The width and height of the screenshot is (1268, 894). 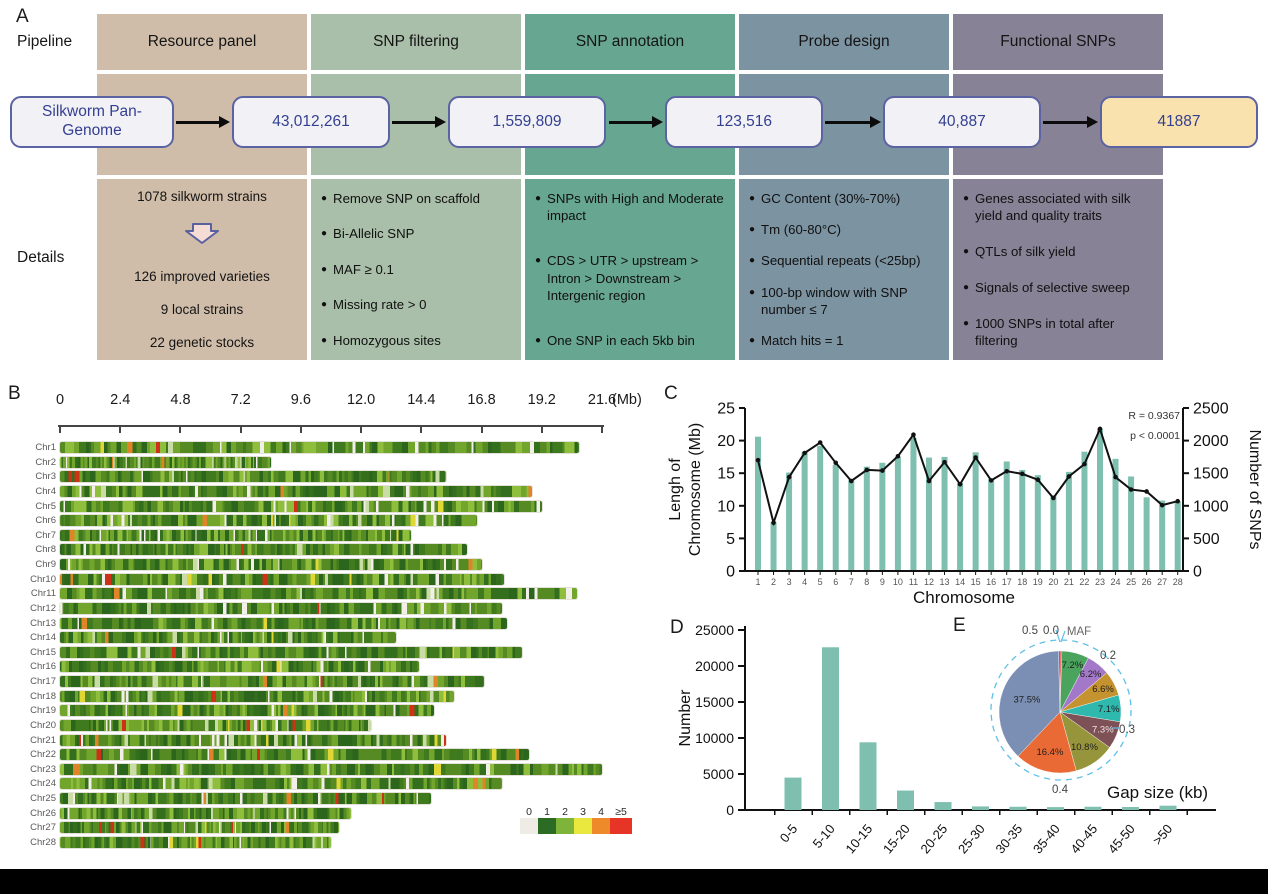 I want to click on legend-swatch, so click(x=583, y=826).